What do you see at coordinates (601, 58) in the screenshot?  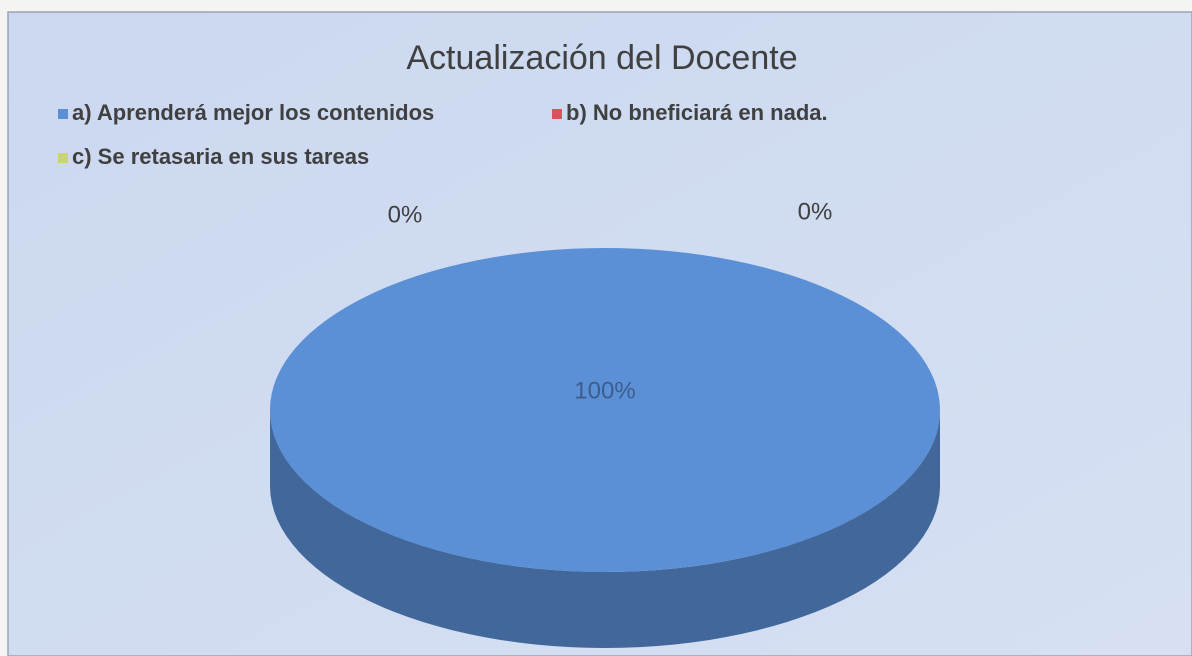 I see `chart-title: Actualización del Docente` at bounding box center [601, 58].